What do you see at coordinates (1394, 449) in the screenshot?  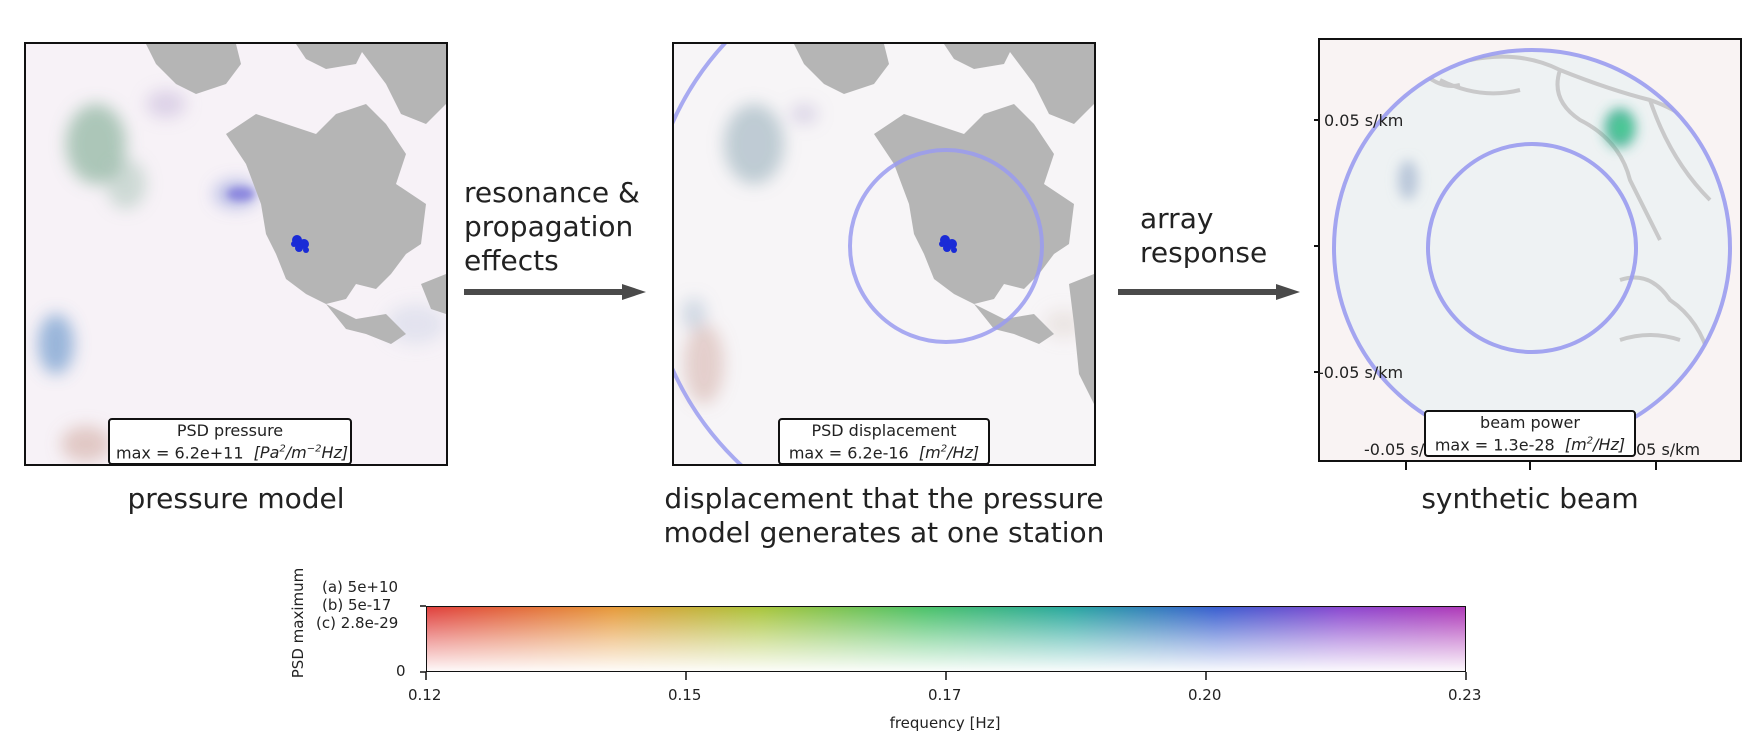 I see `beam-xtick-label-left: -0.05 s/` at bounding box center [1394, 449].